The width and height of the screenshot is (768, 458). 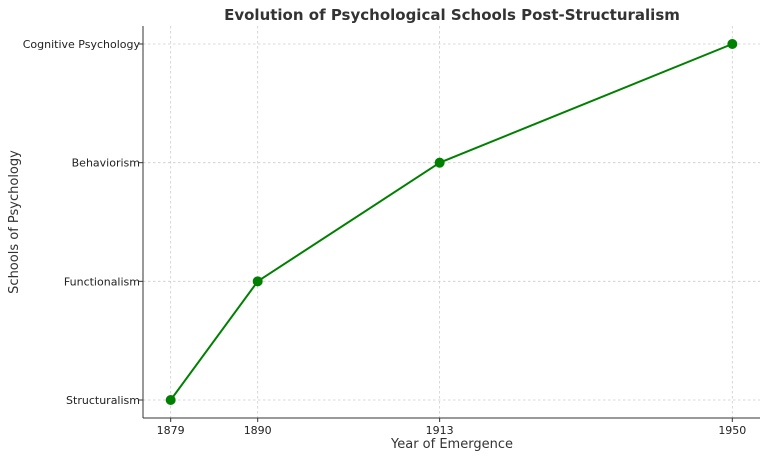 I want to click on x-axis-label: Year of Emergence, so click(x=451, y=444).